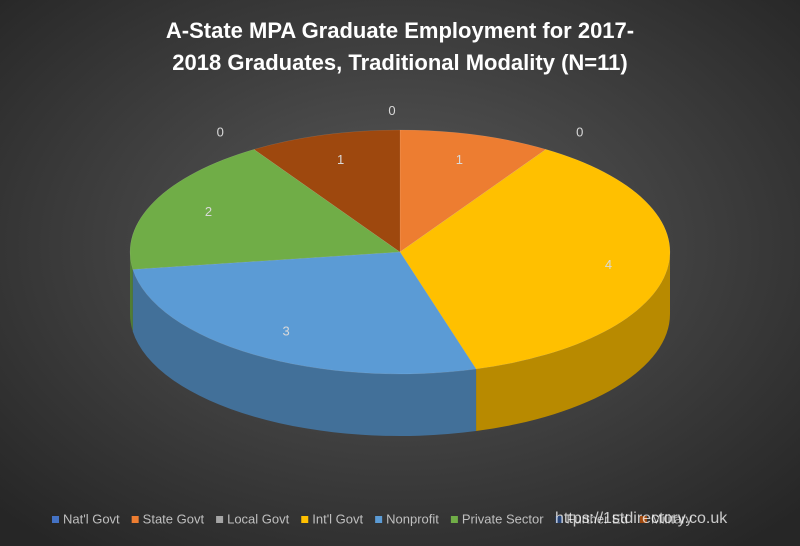 Image resolution: width=800 pixels, height=546 pixels. I want to click on data-label: 2, so click(208, 211).